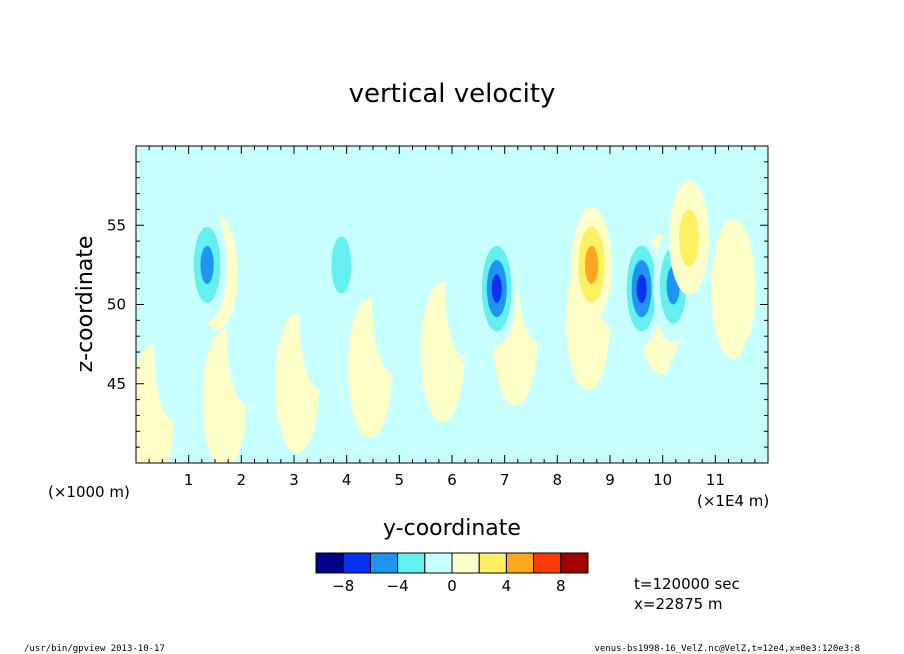  What do you see at coordinates (116, 225) in the screenshot?
I see `y-tick-label: 55` at bounding box center [116, 225].